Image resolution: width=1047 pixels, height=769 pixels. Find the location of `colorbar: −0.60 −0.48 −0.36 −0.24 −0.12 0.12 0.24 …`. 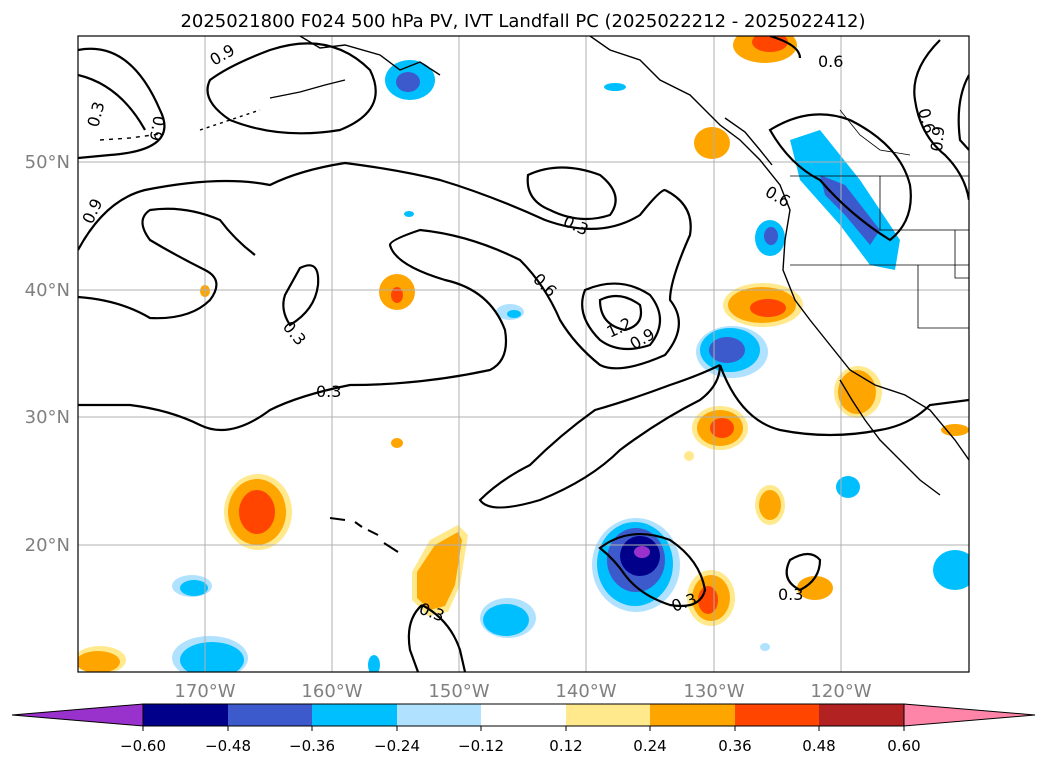

colorbar: −0.60 −0.48 −0.36 −0.24 −0.12 0.12 0.24 … is located at coordinates (523, 729).